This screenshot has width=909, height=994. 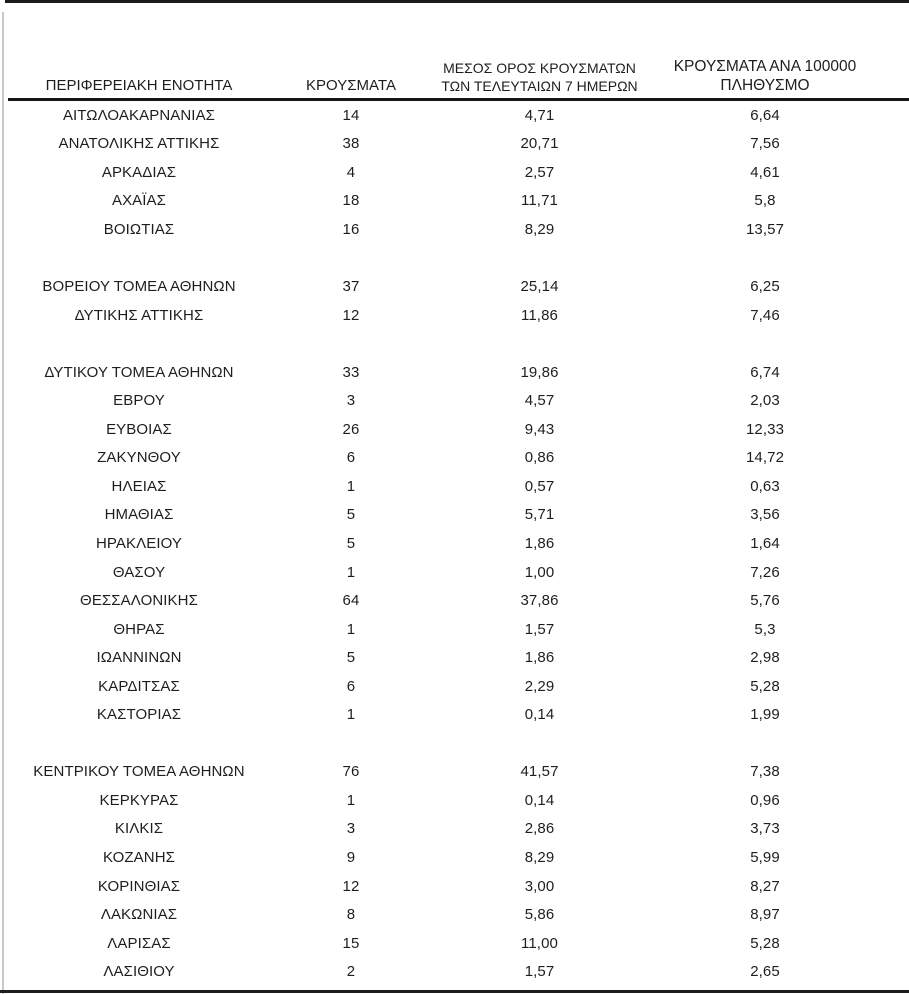 I want to click on per100k-cell: 12,33, so click(x=765, y=429).